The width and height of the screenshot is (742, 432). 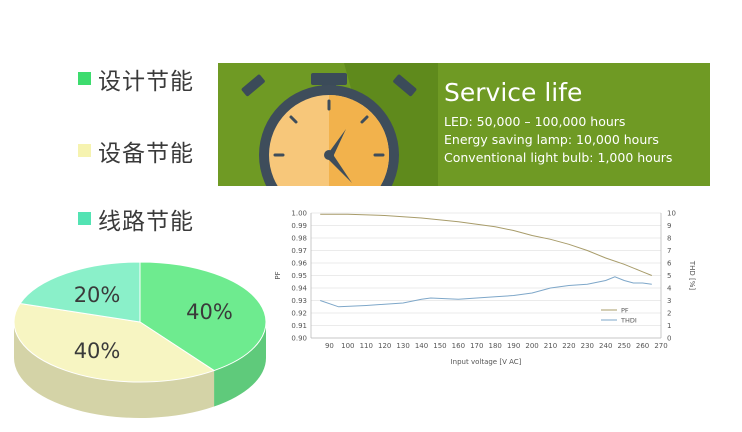 What do you see at coordinates (669, 301) in the screenshot?
I see `y2-tick-3: 3` at bounding box center [669, 301].